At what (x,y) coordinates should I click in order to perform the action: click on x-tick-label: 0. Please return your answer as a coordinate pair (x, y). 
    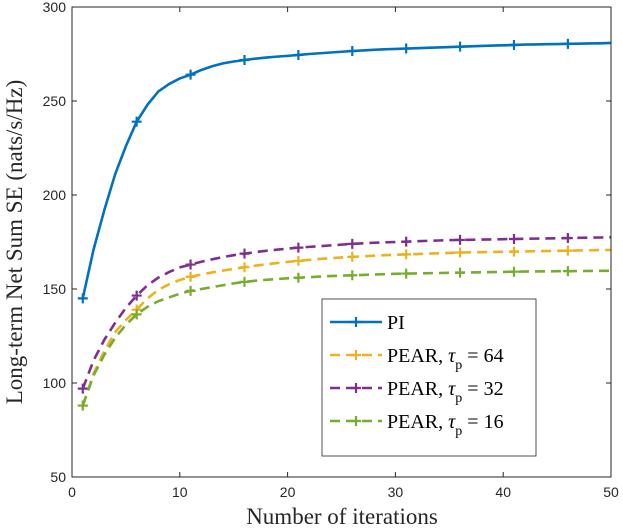
    Looking at the image, I should click on (72, 492).